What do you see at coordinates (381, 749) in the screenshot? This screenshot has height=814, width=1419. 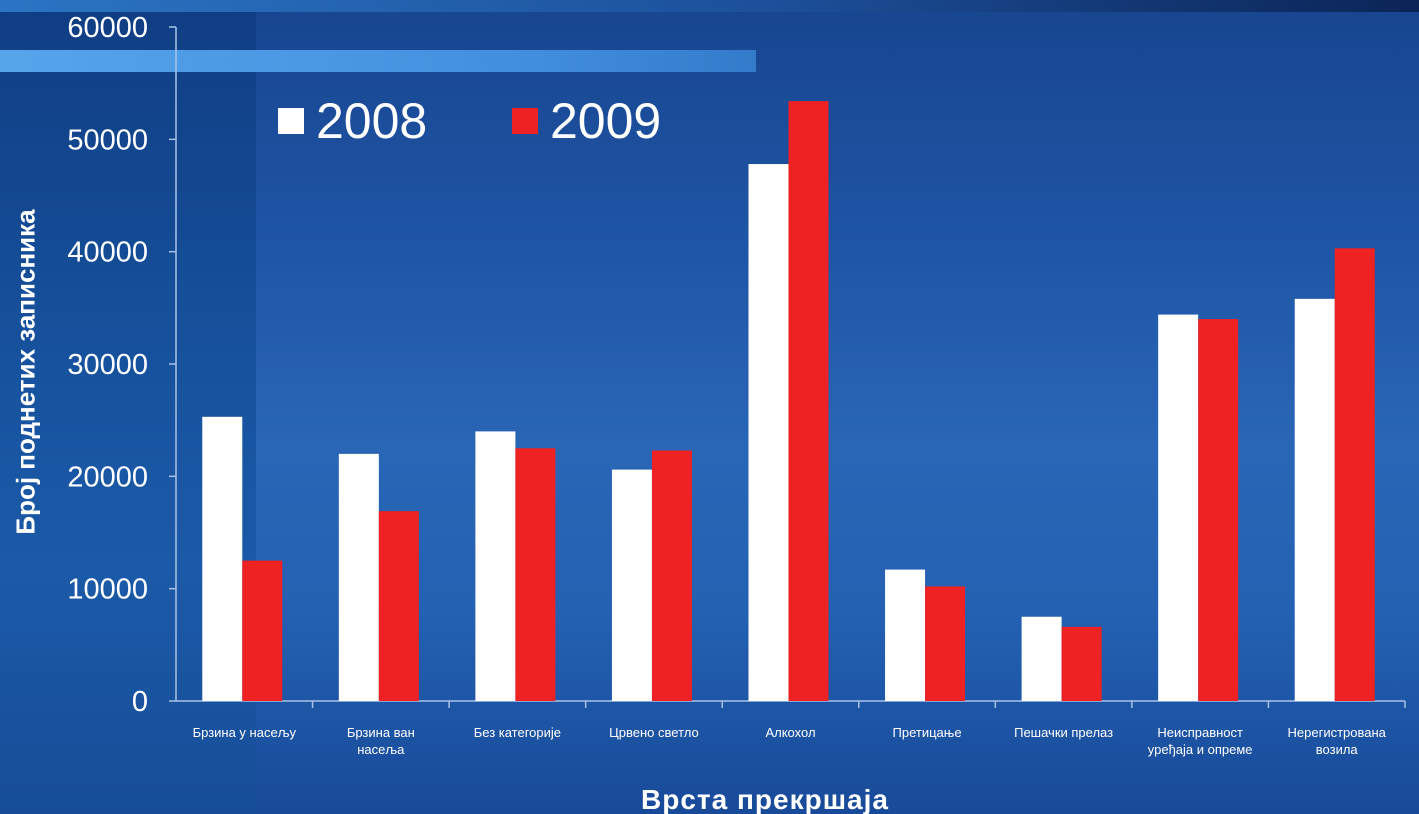 I see `x-tick-label: насеља` at bounding box center [381, 749].